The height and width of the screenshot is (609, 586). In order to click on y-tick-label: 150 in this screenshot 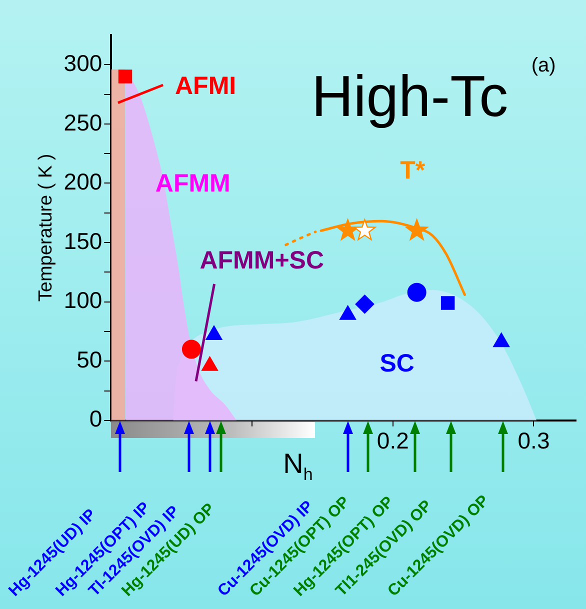, I will do `click(83, 241)`.